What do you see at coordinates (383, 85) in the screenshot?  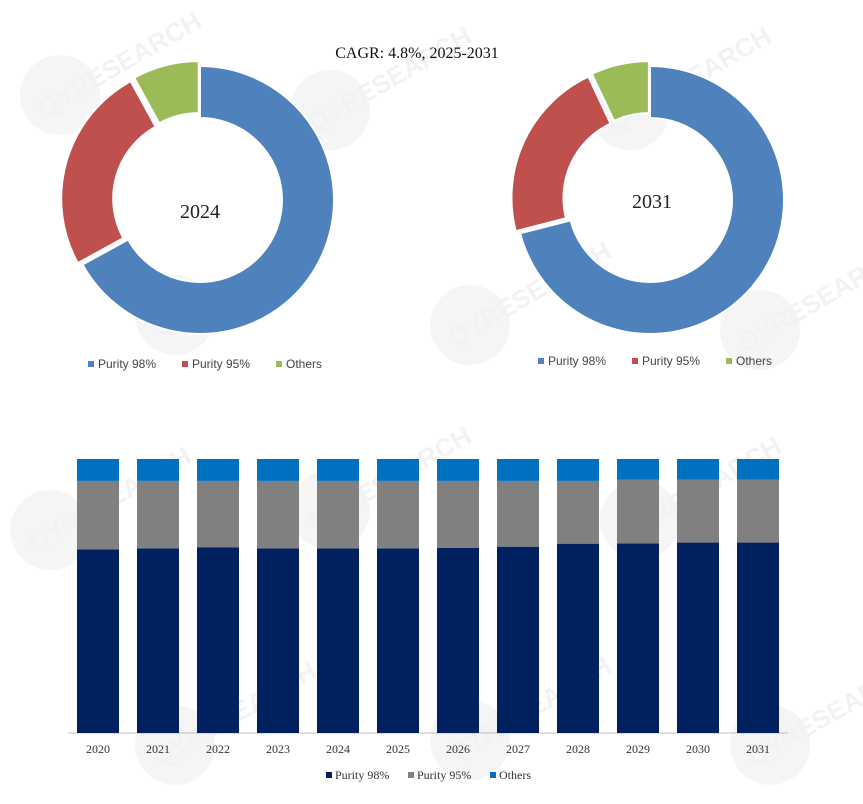 I see `watermark: QYRESEARCH` at bounding box center [383, 85].